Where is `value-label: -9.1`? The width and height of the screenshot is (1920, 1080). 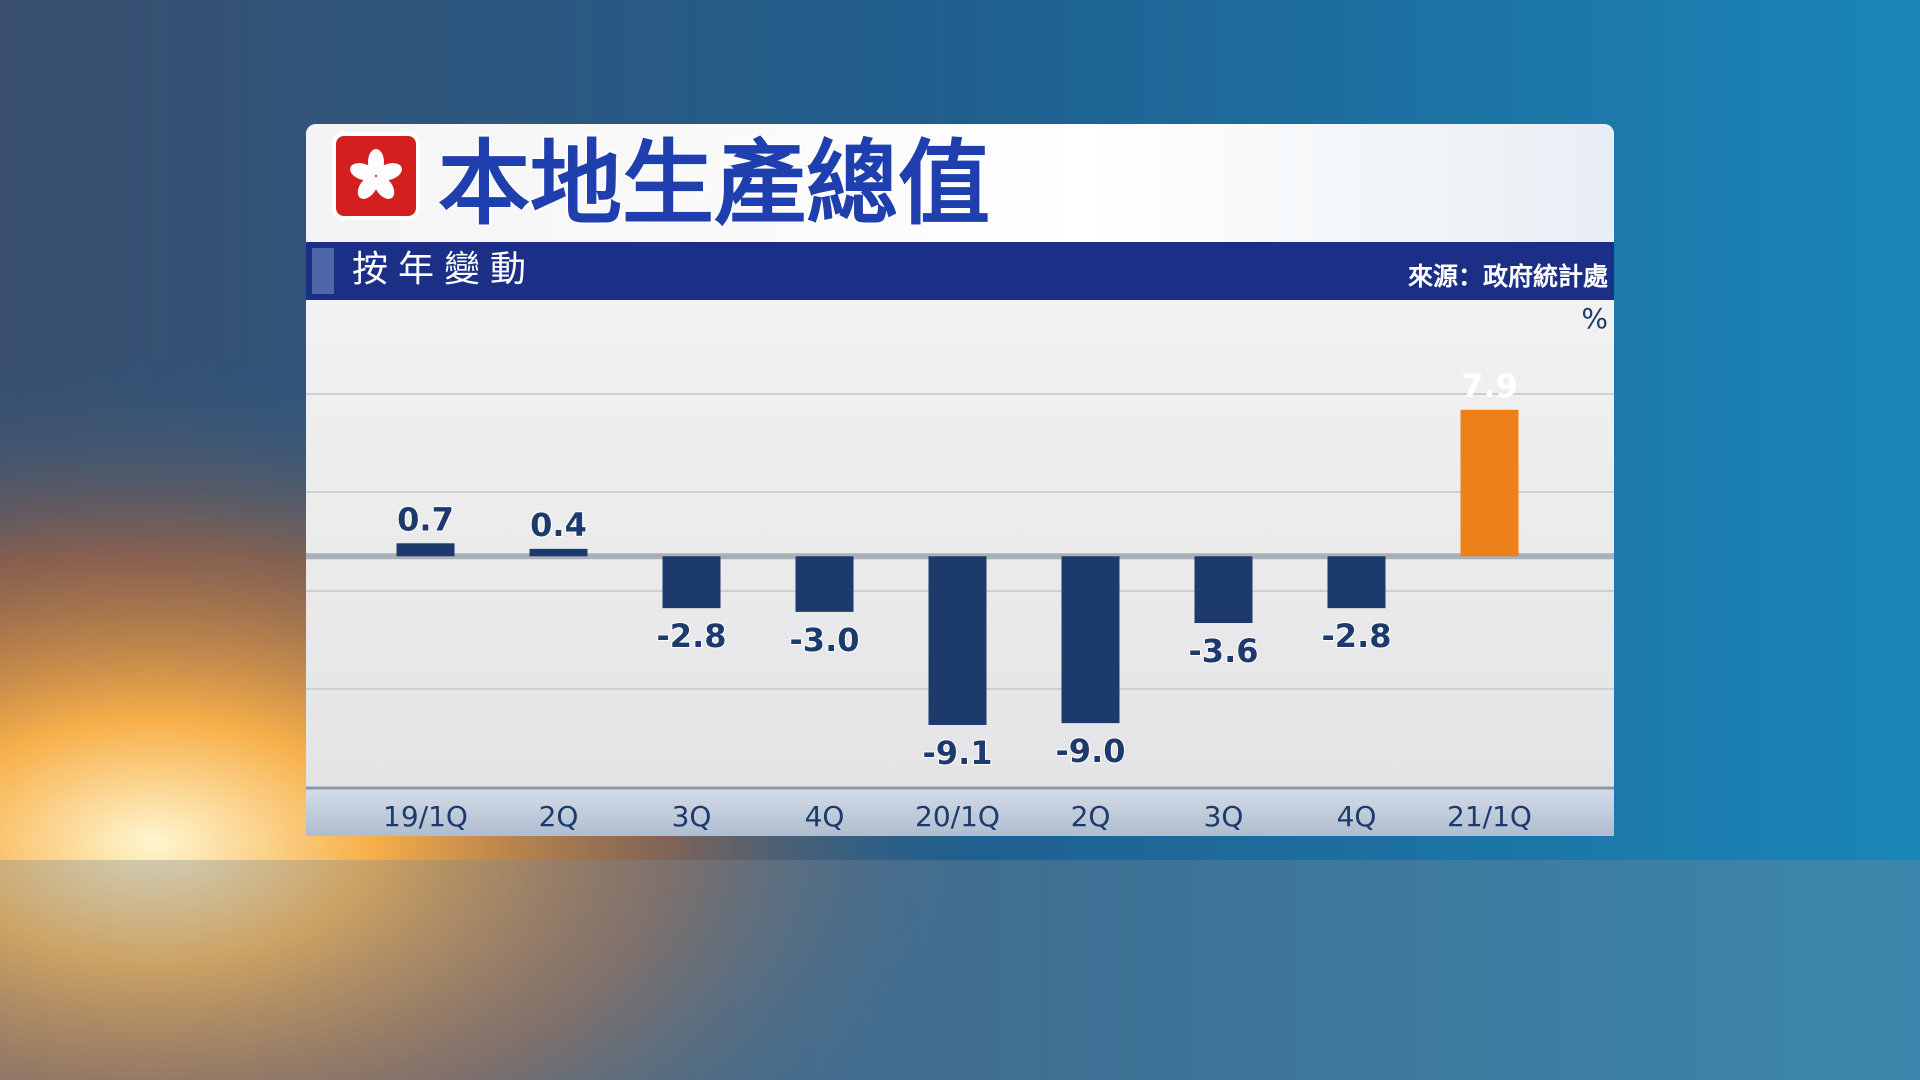
value-label: -9.1 is located at coordinates (958, 753).